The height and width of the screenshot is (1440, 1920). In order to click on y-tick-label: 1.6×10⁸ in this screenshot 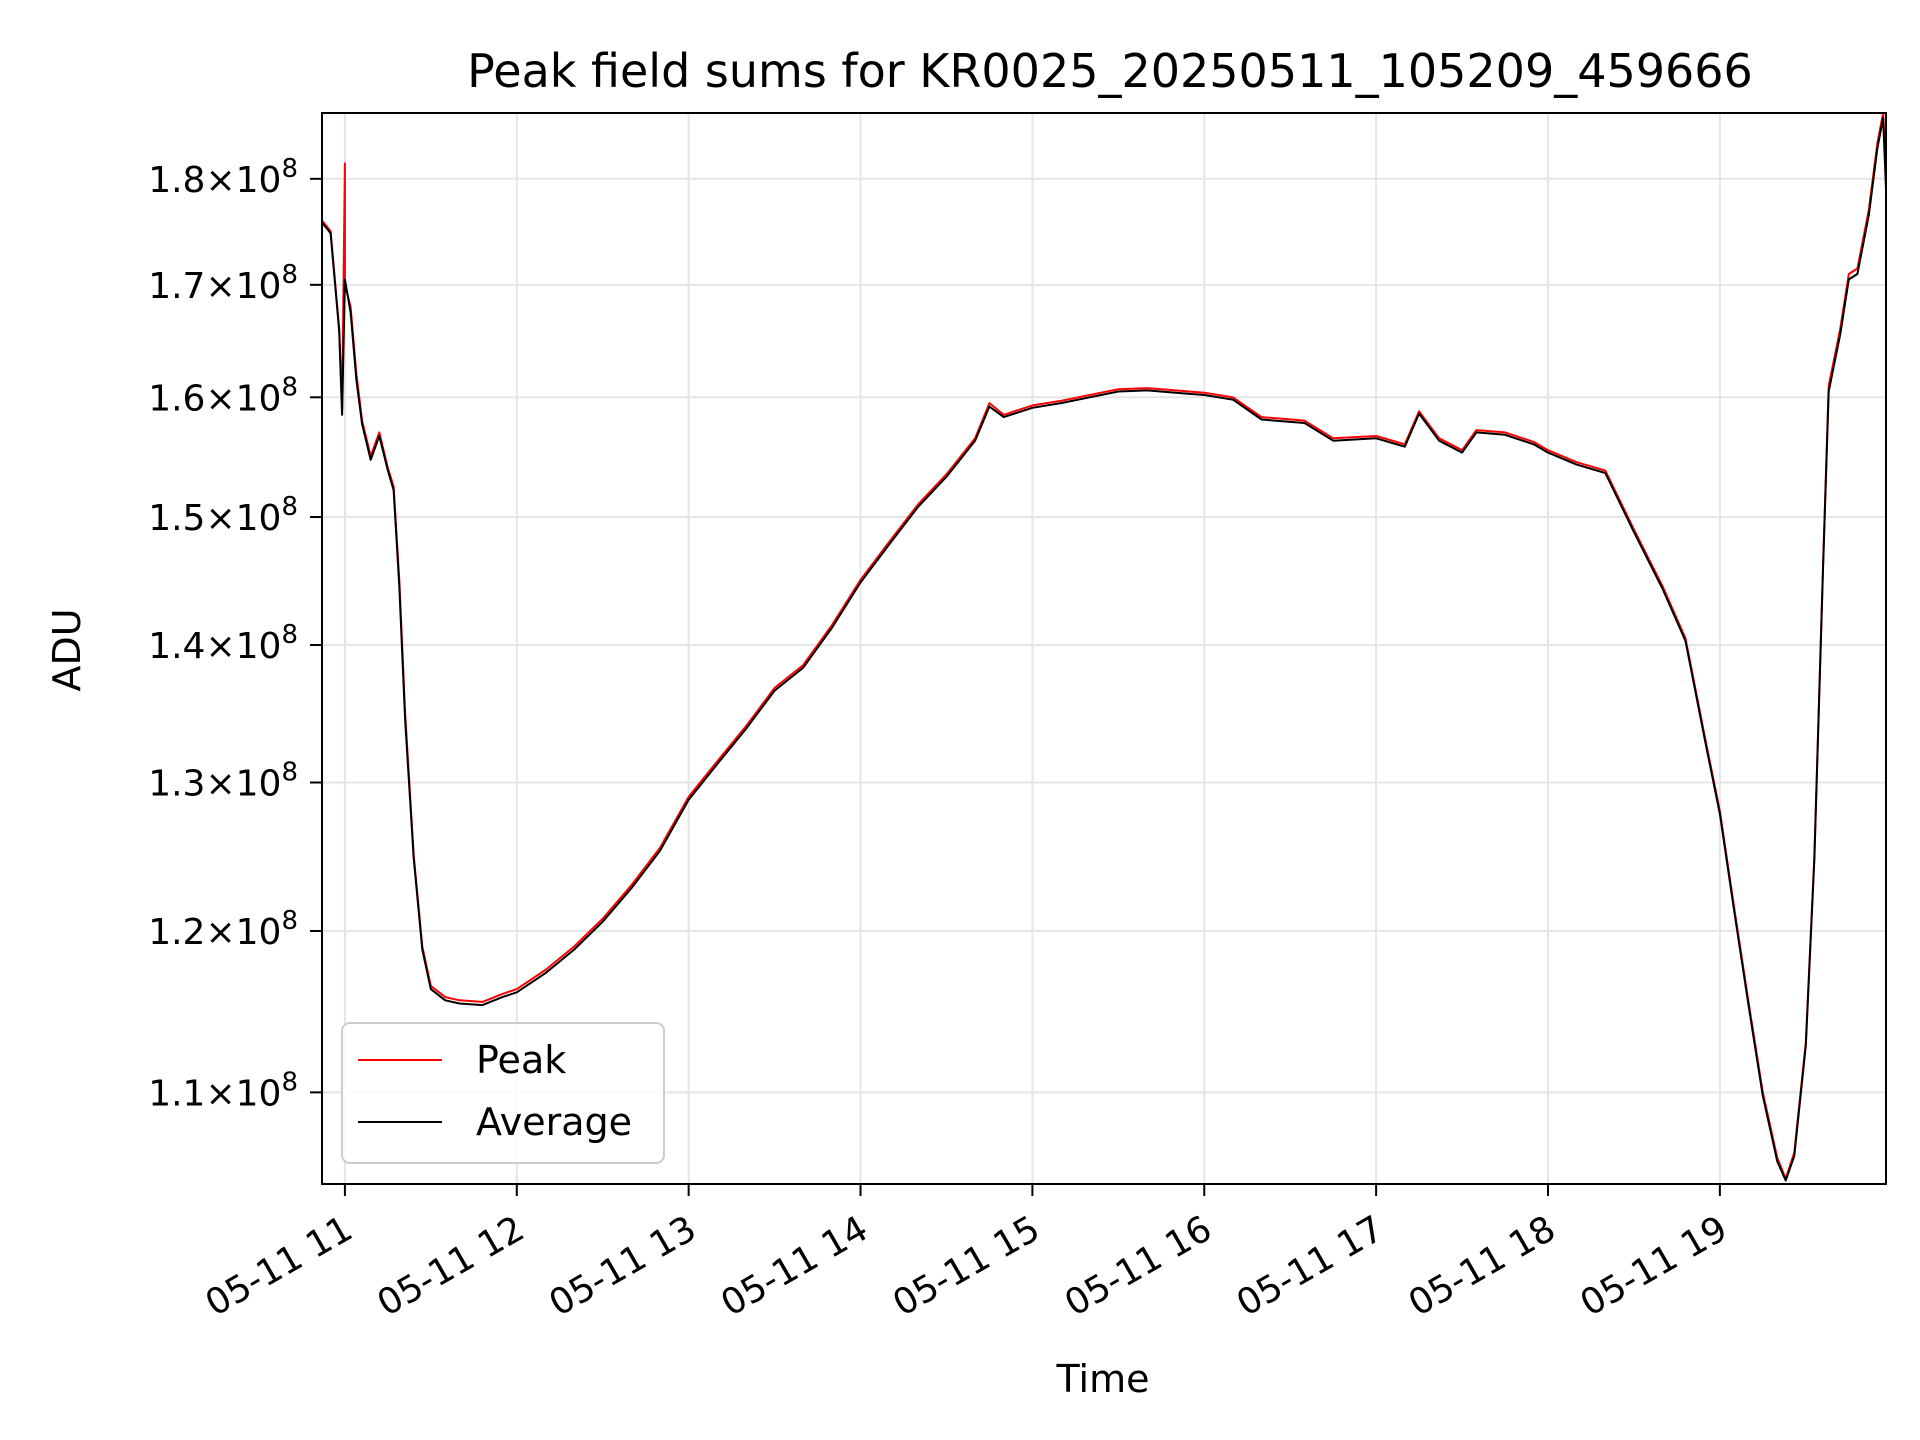, I will do `click(223, 395)`.